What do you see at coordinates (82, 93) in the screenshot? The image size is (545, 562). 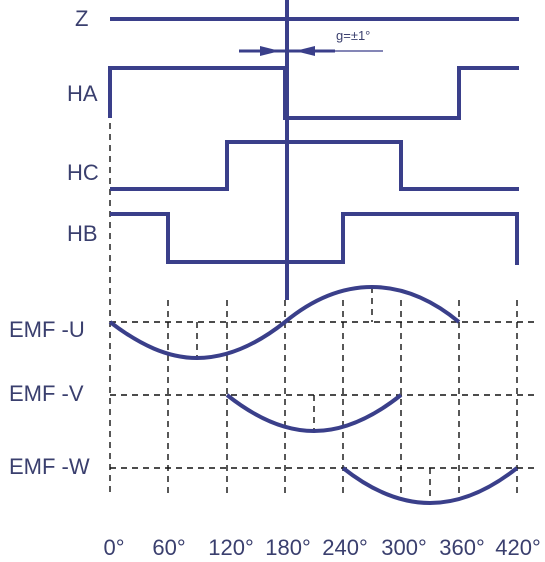 I see `label-ha: HA` at bounding box center [82, 93].